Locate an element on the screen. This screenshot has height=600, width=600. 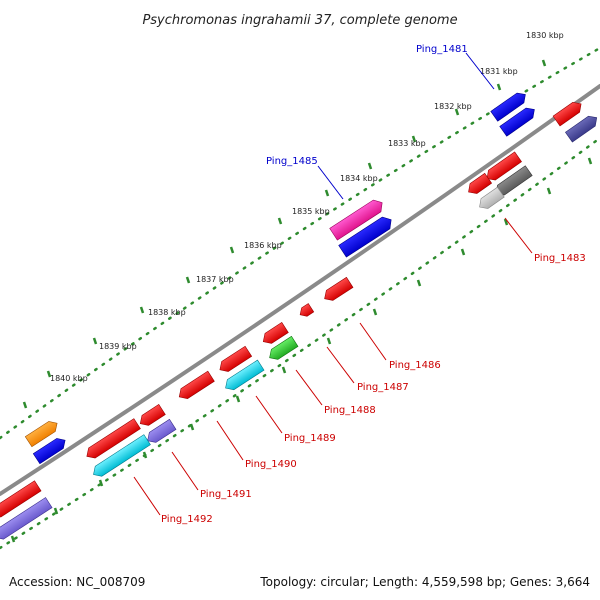
tick-label-1837: 1837 kbp is located at coordinates (215, 279).